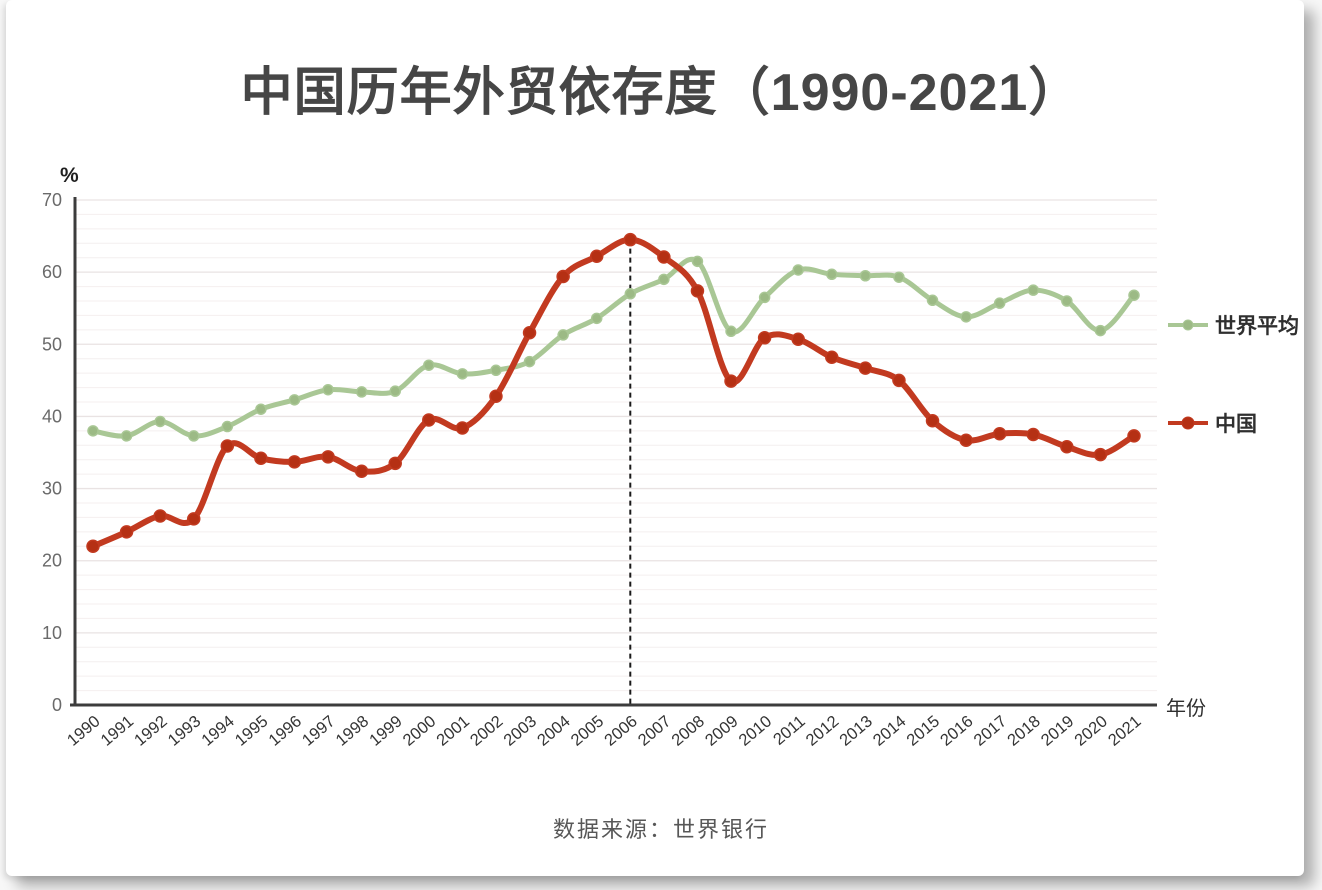 This screenshot has height=890, width=1322. What do you see at coordinates (957, 730) in the screenshot?
I see `x-tick-label: 2016` at bounding box center [957, 730].